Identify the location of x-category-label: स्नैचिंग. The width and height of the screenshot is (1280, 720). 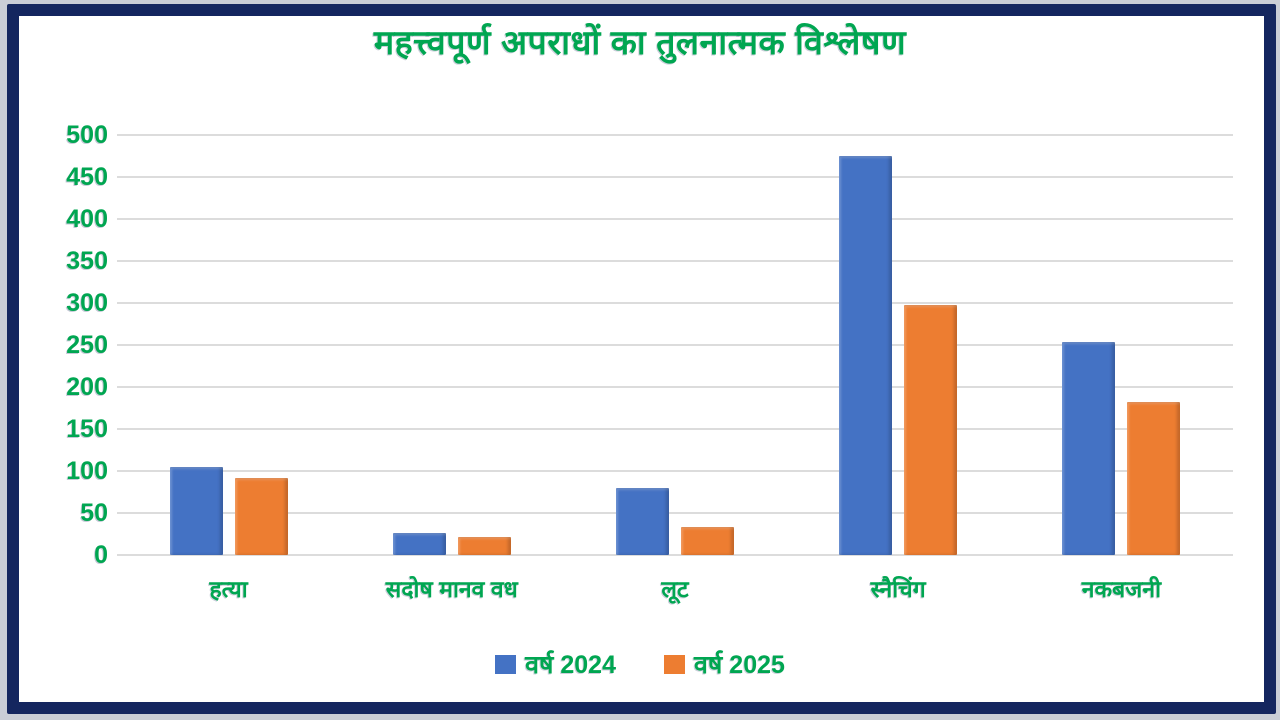
(898, 589).